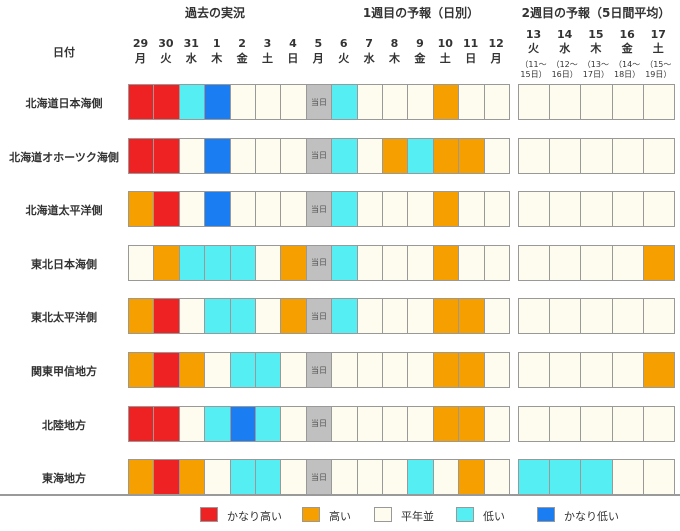 Image resolution: width=680 pixels, height=531 pixels. I want to click on day-of-week: 金, so click(420, 58).